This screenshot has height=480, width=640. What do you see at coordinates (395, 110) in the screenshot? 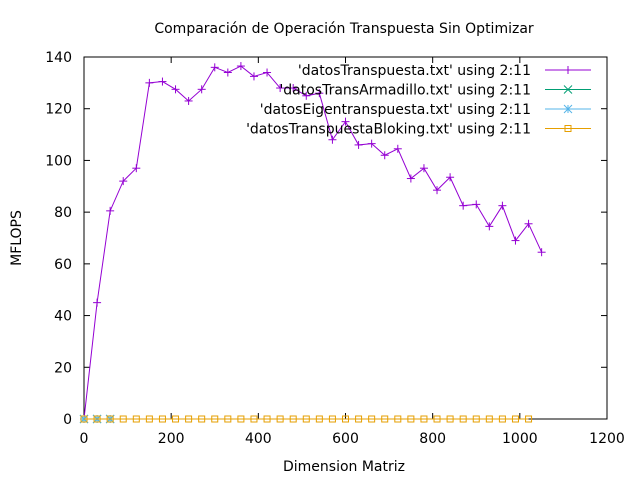
I see `legend-label: 'datosEigentranspuesta.txt' using 2:11` at bounding box center [395, 110].